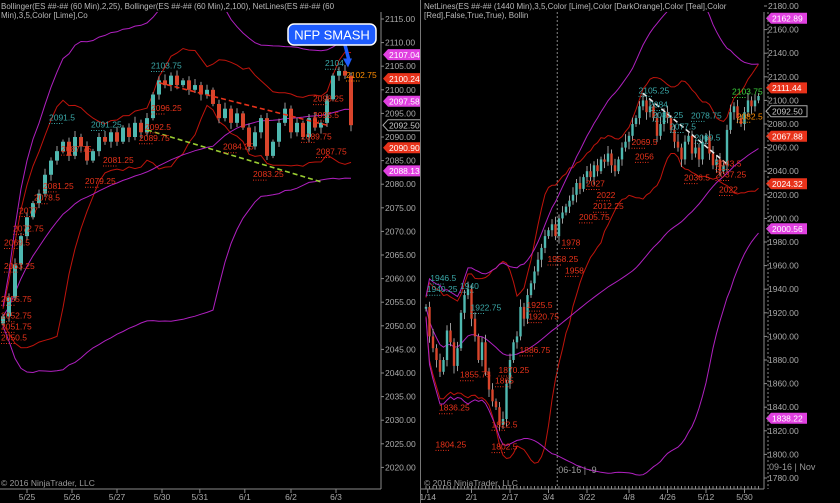 Image resolution: width=840 pixels, height=503 pixels. What do you see at coordinates (540, 305) in the screenshot?
I see `level-label: 1925.5` at bounding box center [540, 305].